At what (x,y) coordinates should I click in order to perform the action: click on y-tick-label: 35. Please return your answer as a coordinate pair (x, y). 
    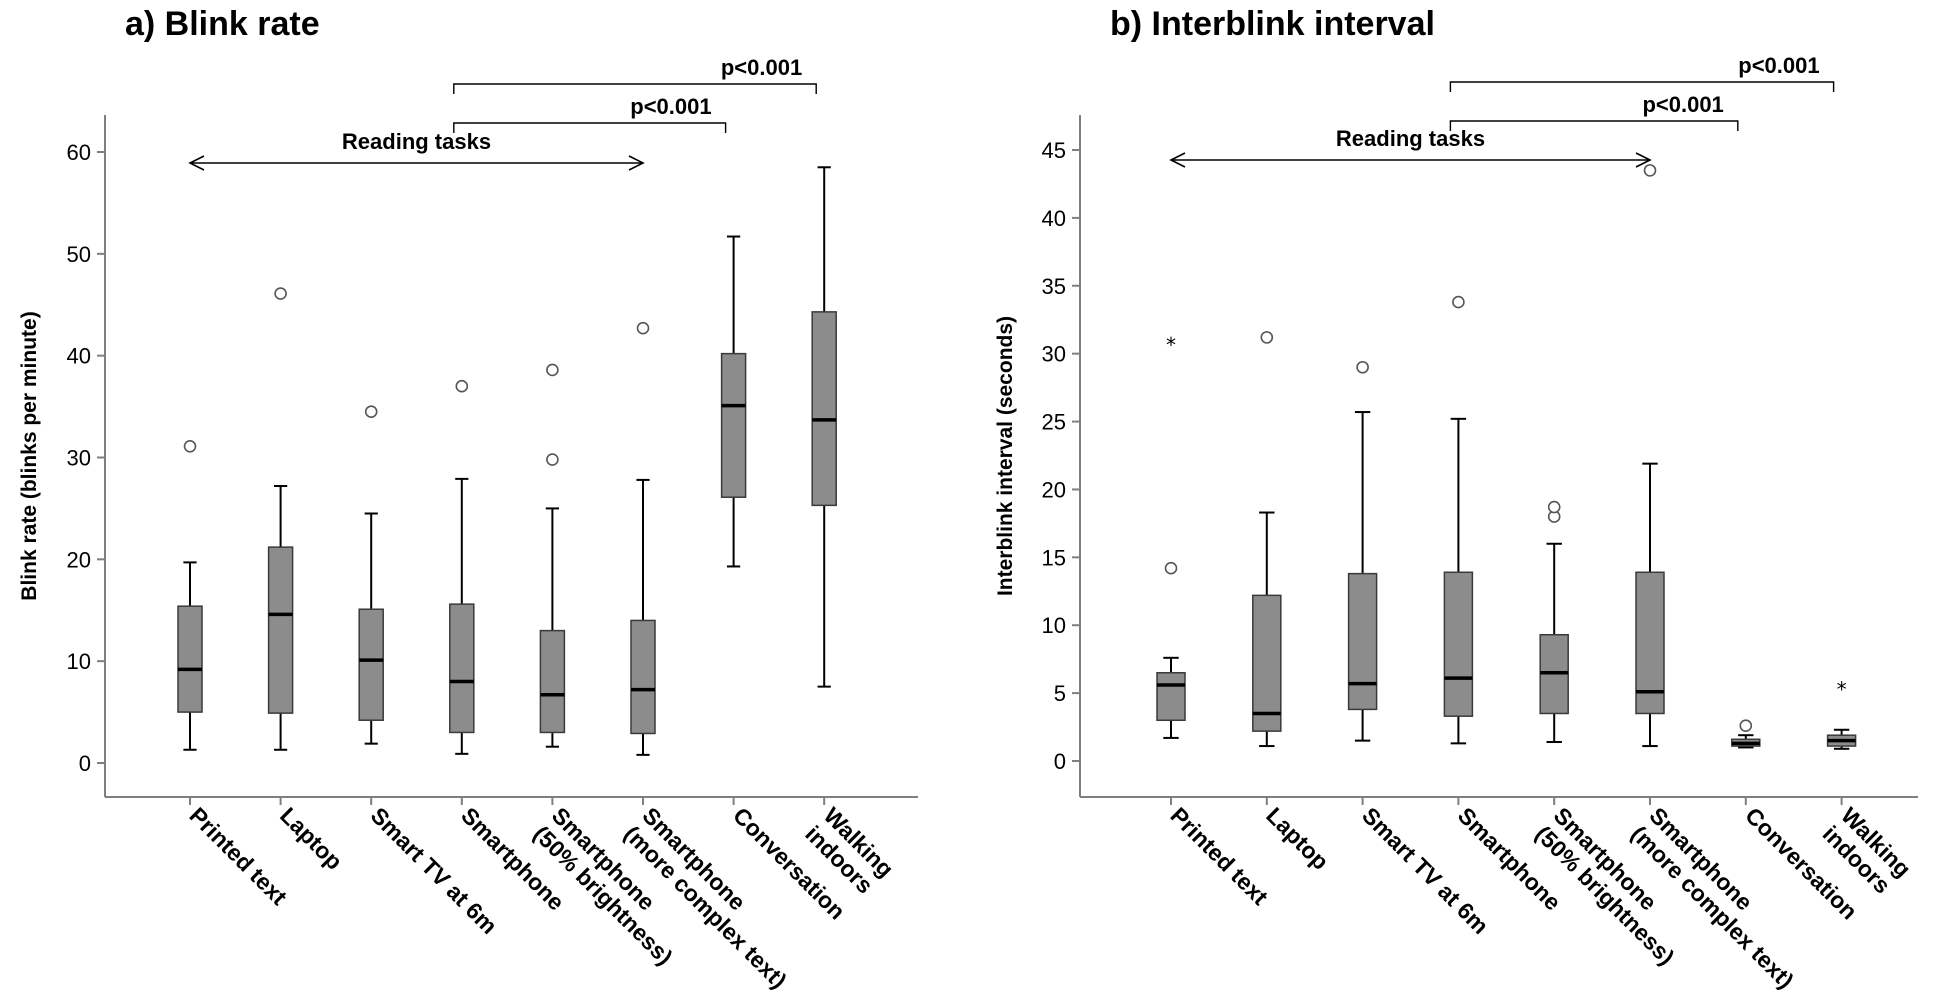
    Looking at the image, I should click on (1054, 286).